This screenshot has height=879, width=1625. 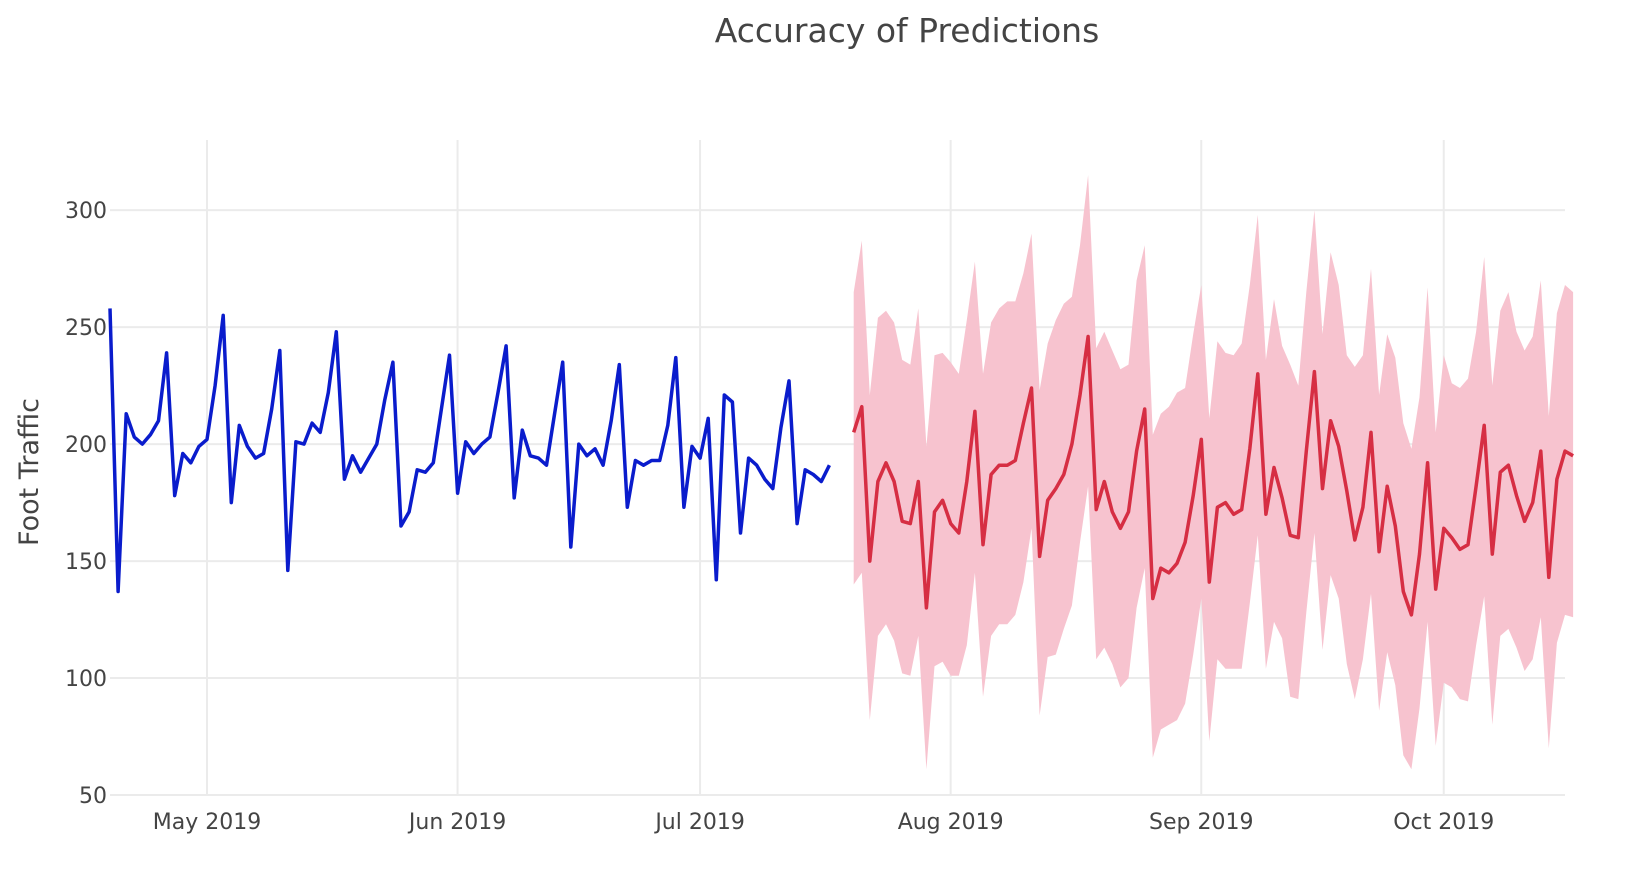 I want to click on forecast-line, so click(x=1213, y=475).